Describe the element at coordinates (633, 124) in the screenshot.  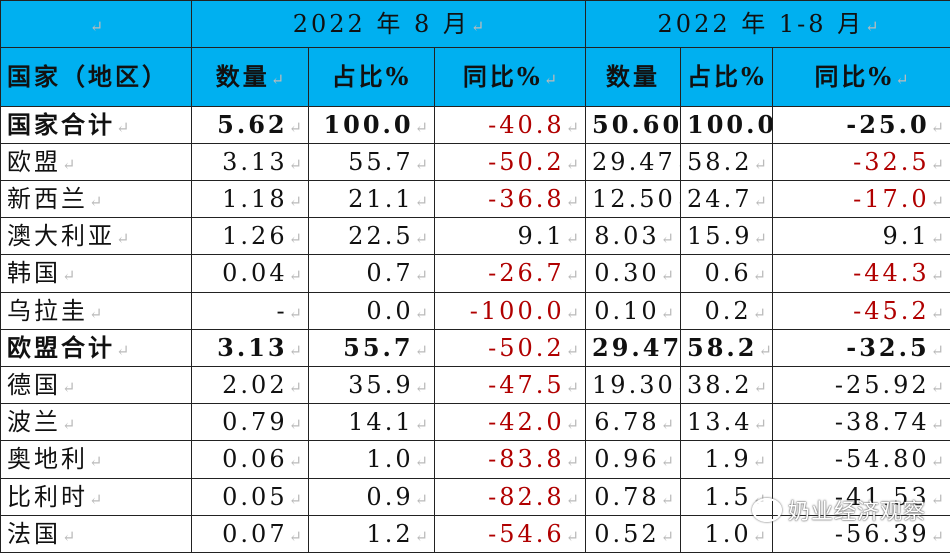
I see `cumulative-qty-cell: 50.60↵` at that location.